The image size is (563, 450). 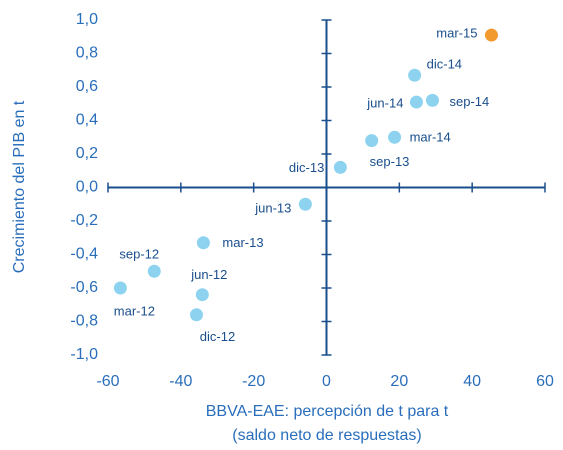 What do you see at coordinates (327, 411) in the screenshot?
I see `x-axis-title: BBVA-EAE: percepción de t para t` at bounding box center [327, 411].